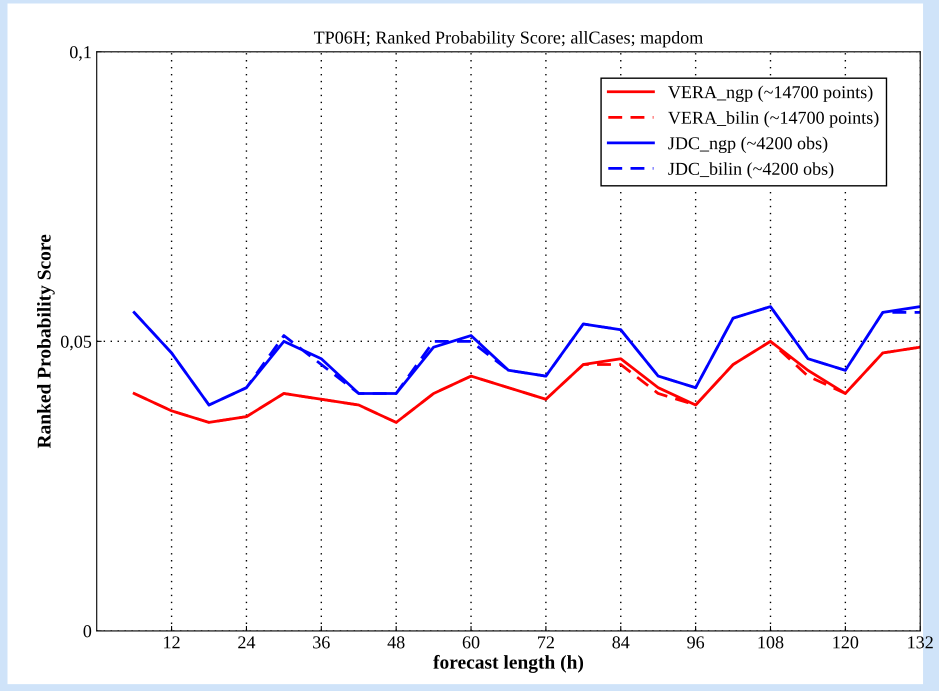  I want to click on legend-label: JDC_ngp (~4200 obs), so click(748, 145).